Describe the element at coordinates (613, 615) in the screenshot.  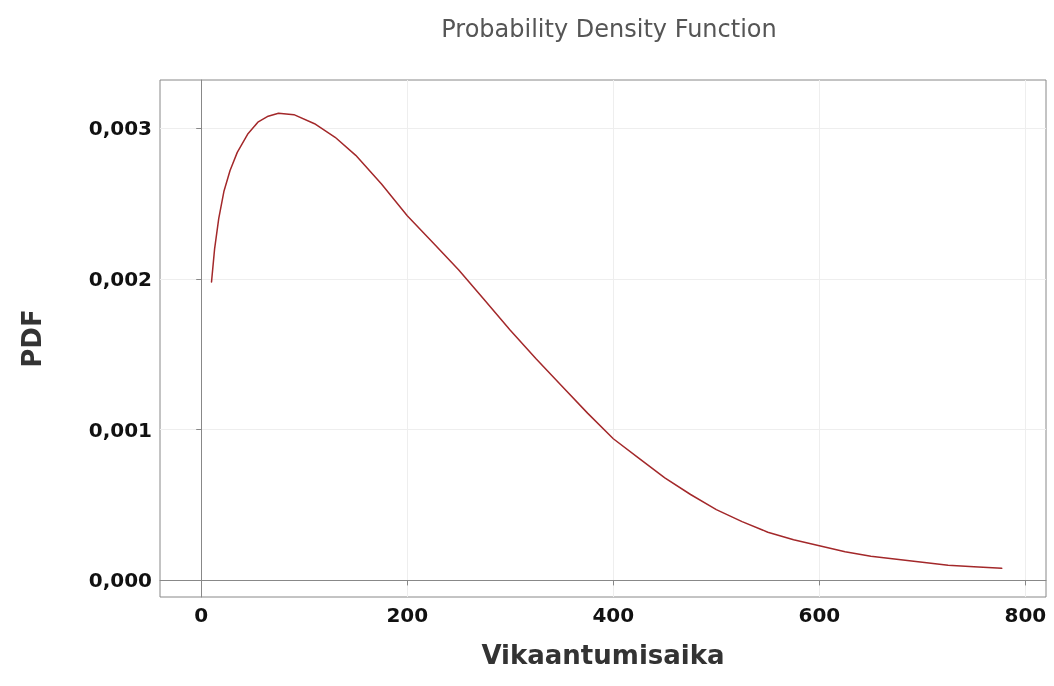
I see `x-tick-label: 400` at that location.